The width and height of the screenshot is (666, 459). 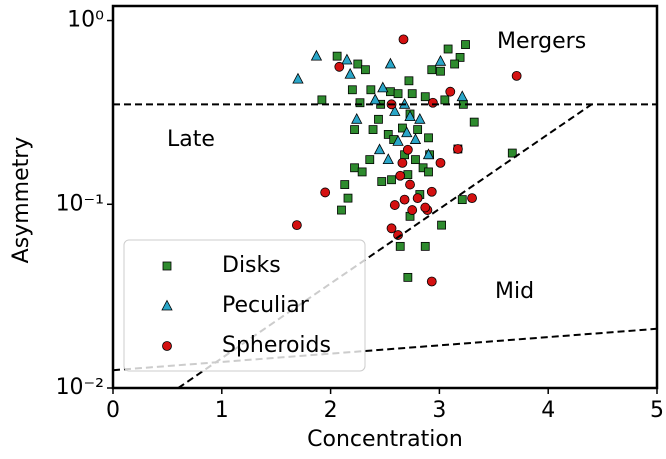 I want to click on legend-label: Disks, so click(x=251, y=265).